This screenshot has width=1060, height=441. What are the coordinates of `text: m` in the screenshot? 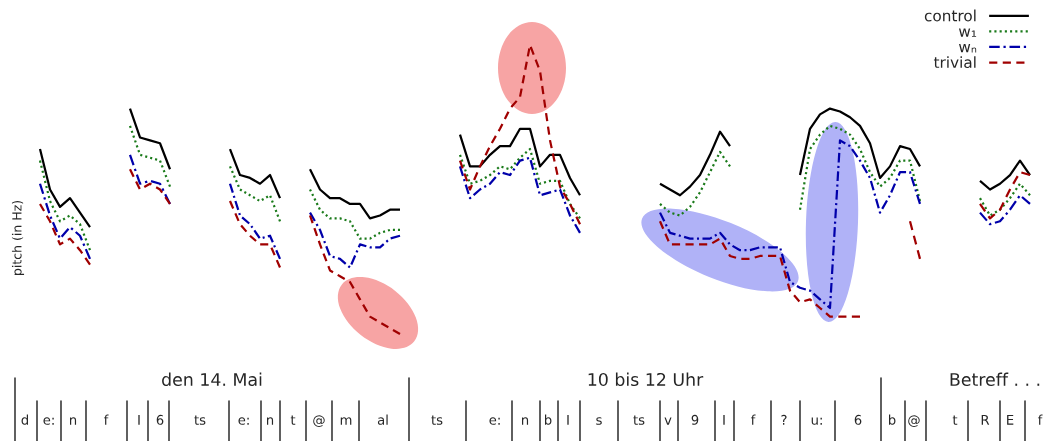 It's located at (346, 421).